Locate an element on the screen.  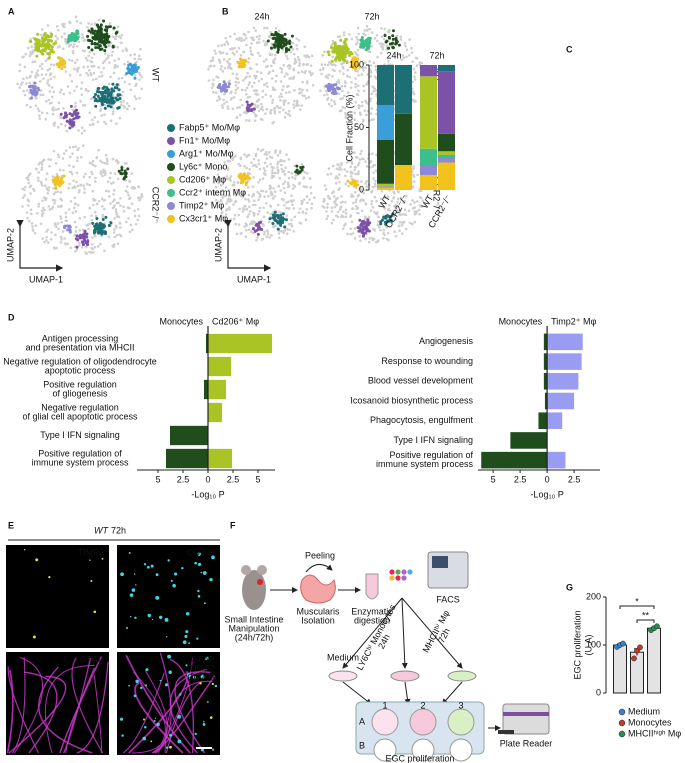
data-point is located at coordinates (639, 647).